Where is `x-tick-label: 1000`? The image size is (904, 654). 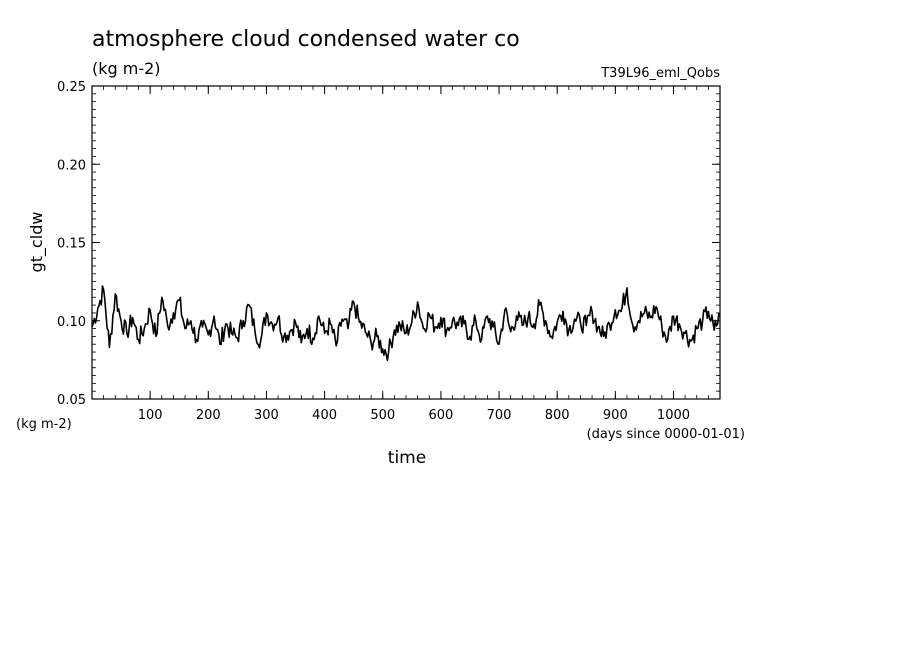 x-tick-label: 1000 is located at coordinates (673, 415).